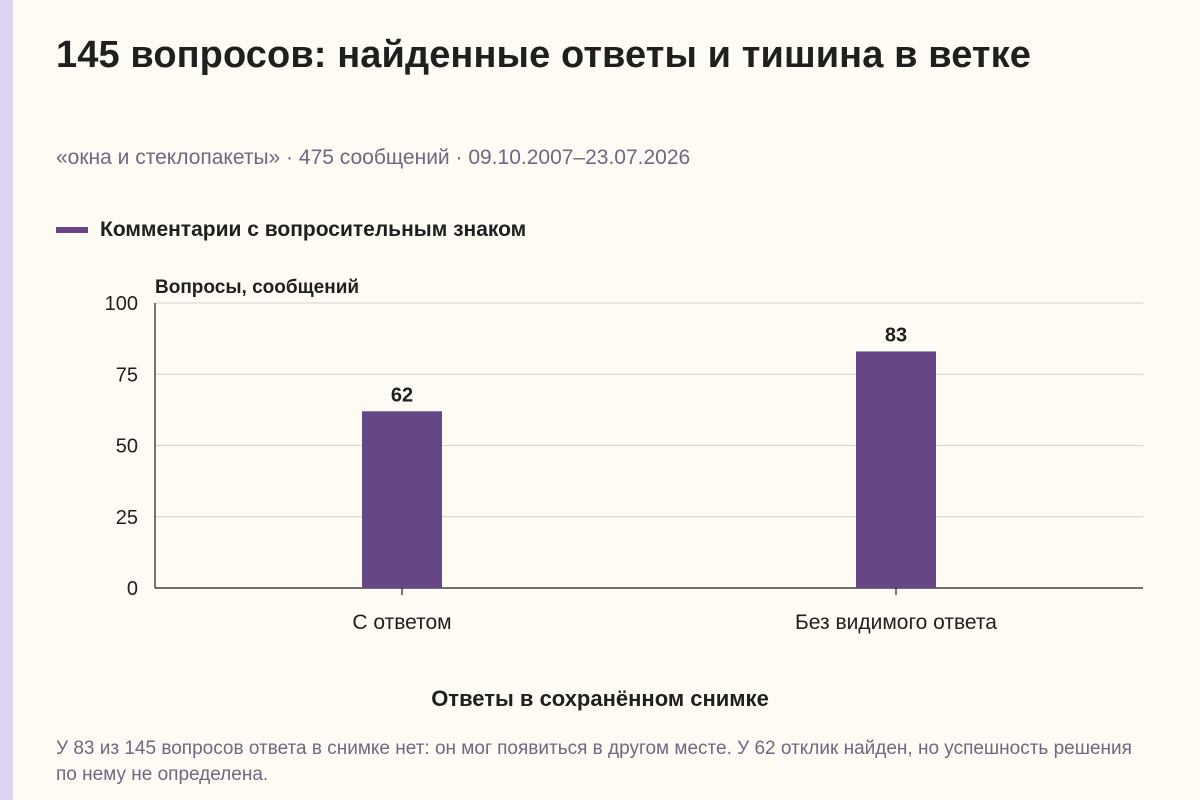 The image size is (1200, 800). I want to click on y-axis-label: Вопросы, сообщений, so click(257, 287).